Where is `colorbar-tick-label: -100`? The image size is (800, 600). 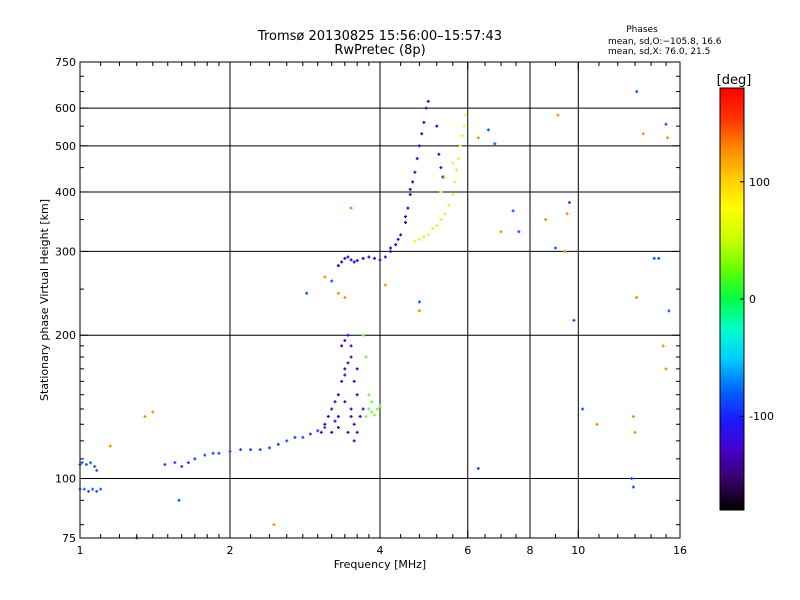 colorbar-tick-label: -100 is located at coordinates (761, 416).